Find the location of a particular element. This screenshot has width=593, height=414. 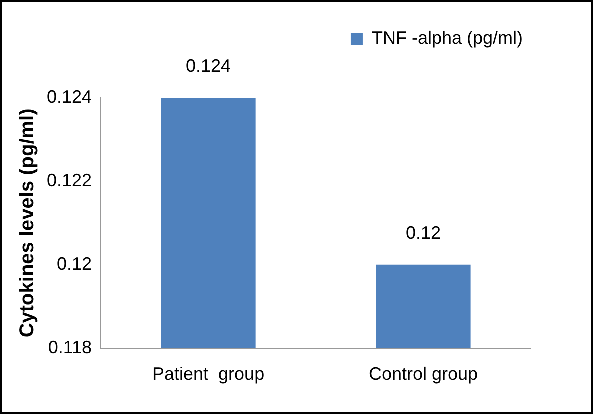

data-label: 0.12 is located at coordinates (424, 232).